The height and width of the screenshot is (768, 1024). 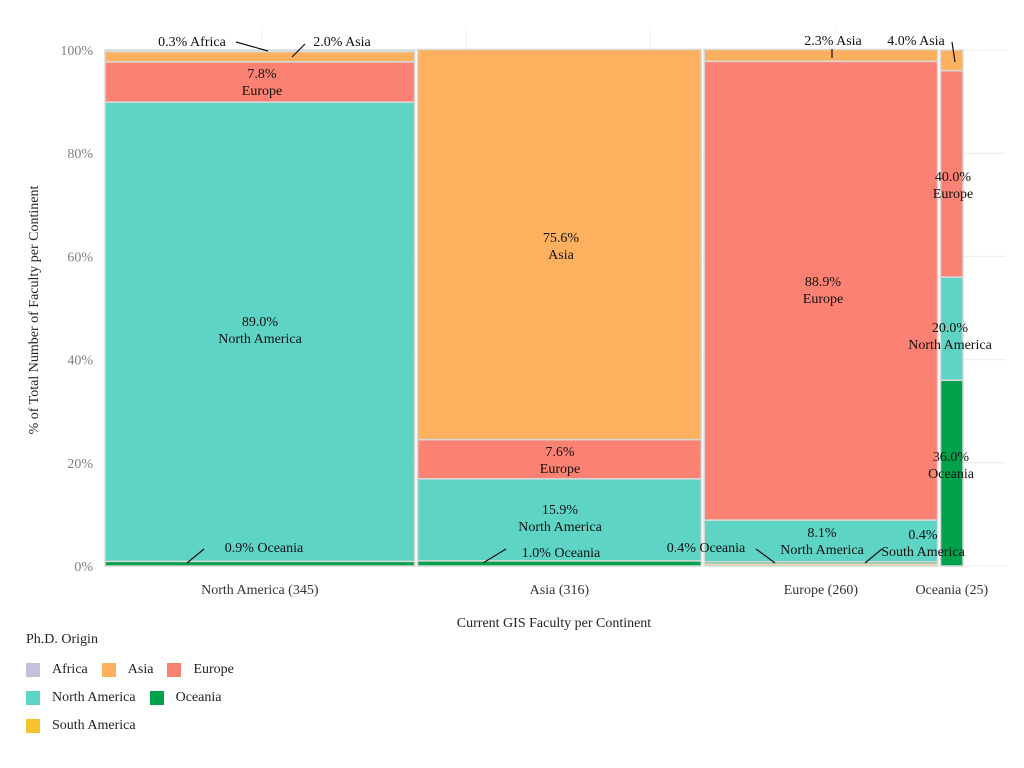 What do you see at coordinates (560, 510) in the screenshot?
I see `segment-label-pct: 15.9%` at bounding box center [560, 510].